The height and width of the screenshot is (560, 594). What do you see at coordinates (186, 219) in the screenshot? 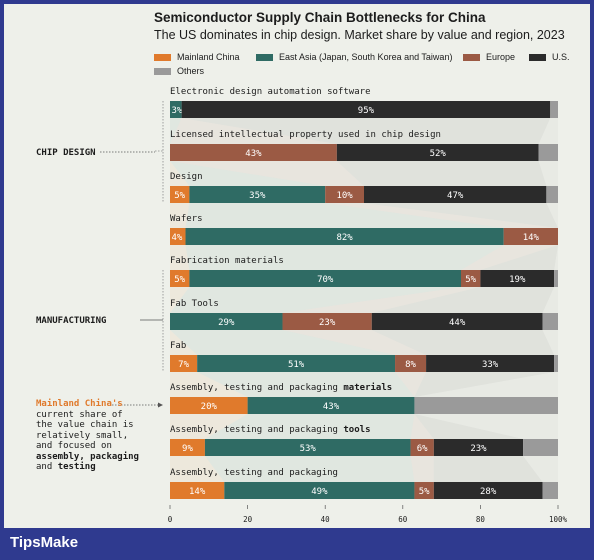
I see `category-label-wafers: Wafers` at bounding box center [186, 219].